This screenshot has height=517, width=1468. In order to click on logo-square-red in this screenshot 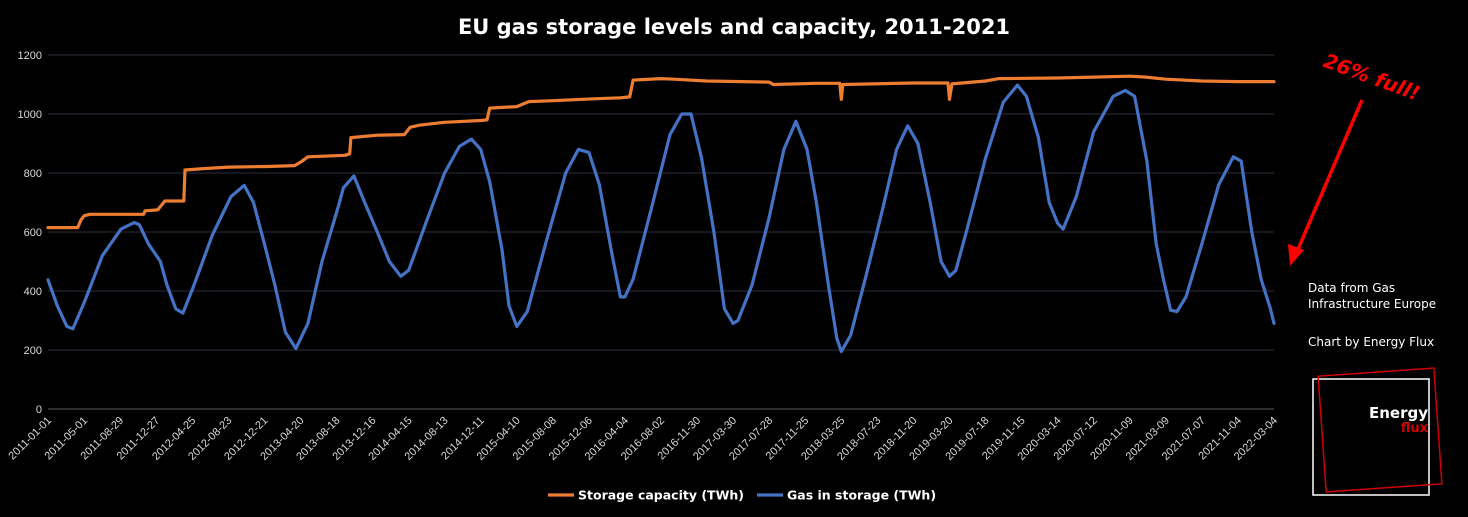, I will do `click(1380, 430)`.